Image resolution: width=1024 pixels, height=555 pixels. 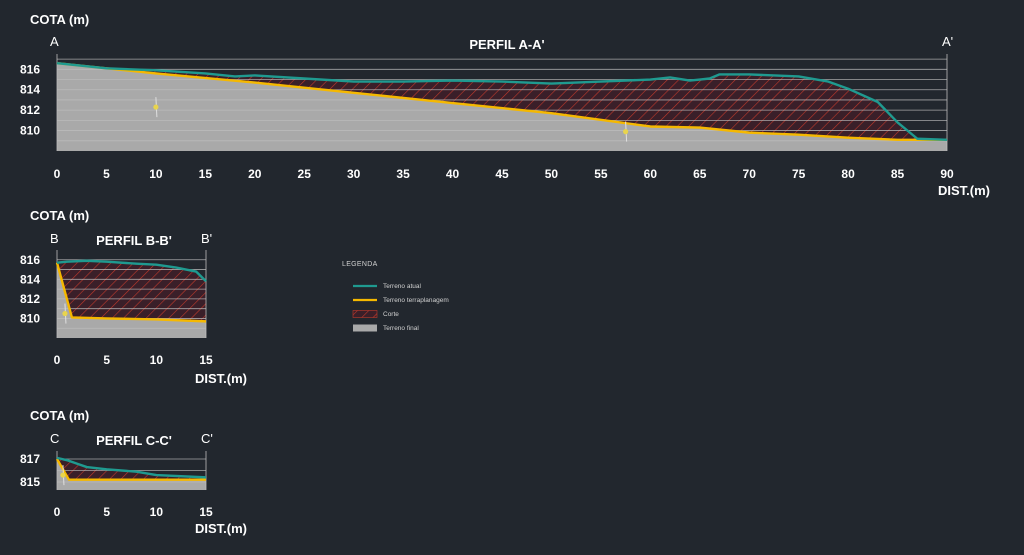 What do you see at coordinates (134, 440) in the screenshot?
I see `title-c: PERFIL C-C'` at bounding box center [134, 440].